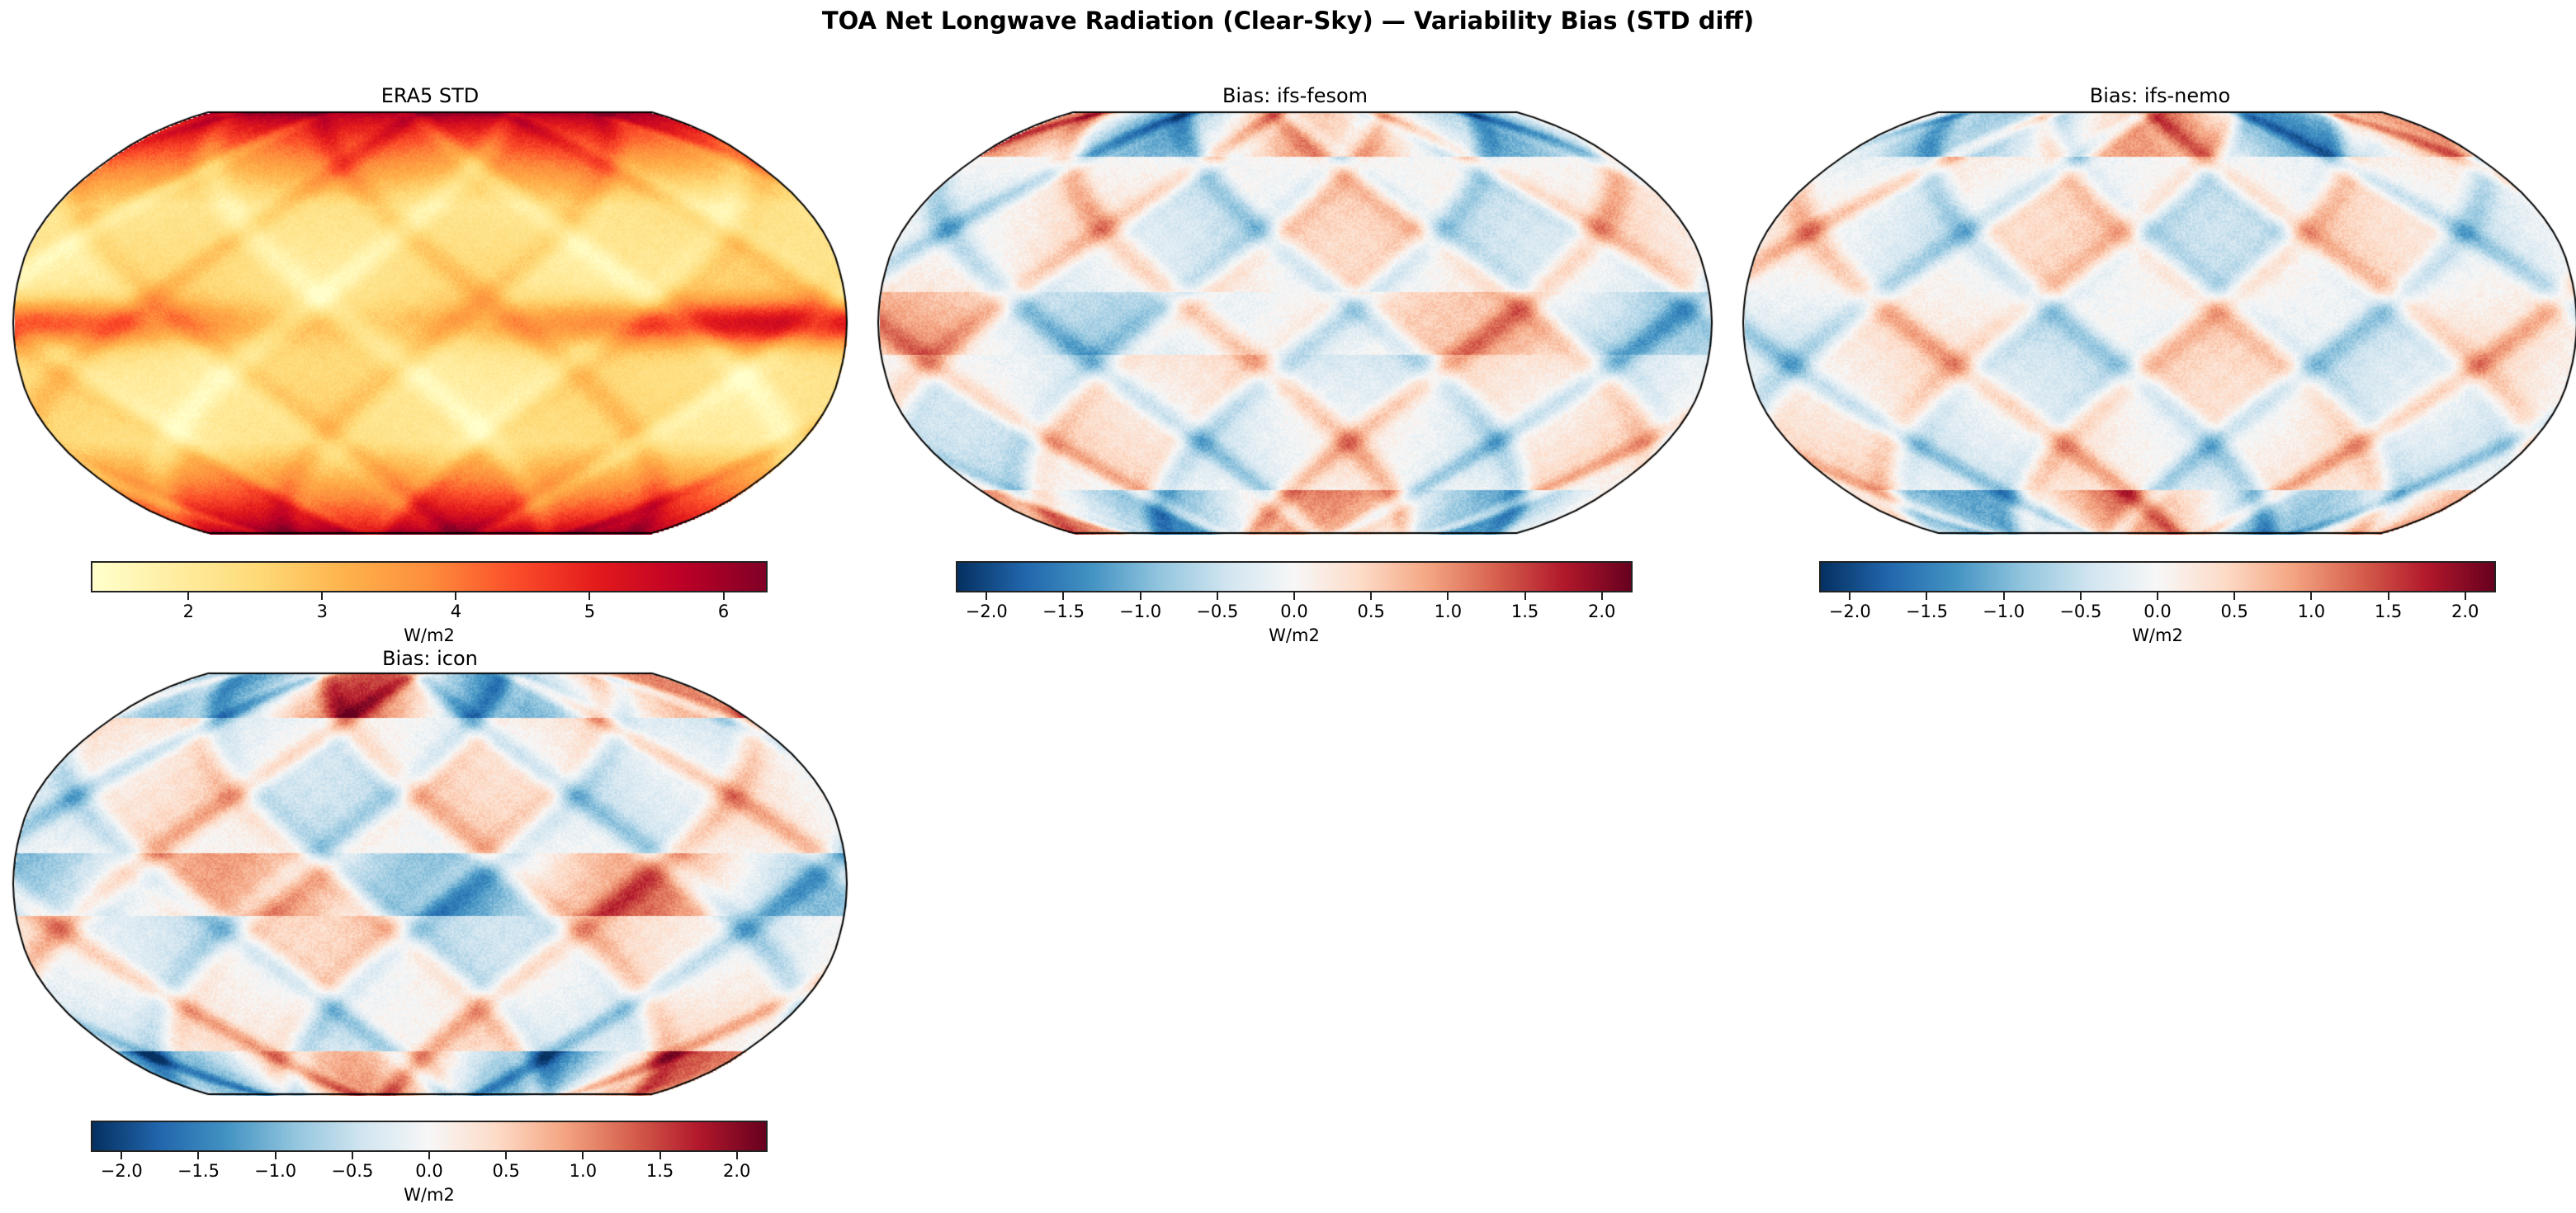 The height and width of the screenshot is (1213, 2576). Describe the element at coordinates (1295, 95) in the screenshot. I see `panel-title: Bias: ifs-fesom` at that location.